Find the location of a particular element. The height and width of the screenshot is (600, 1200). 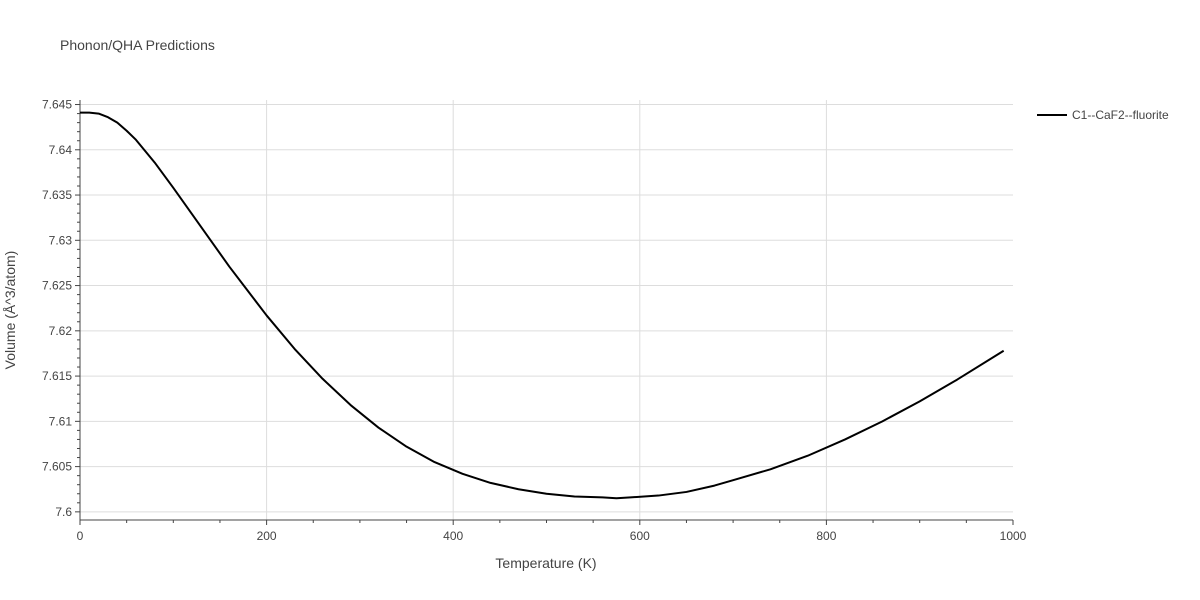

y-tick-label: 7.615 is located at coordinates (57, 376).